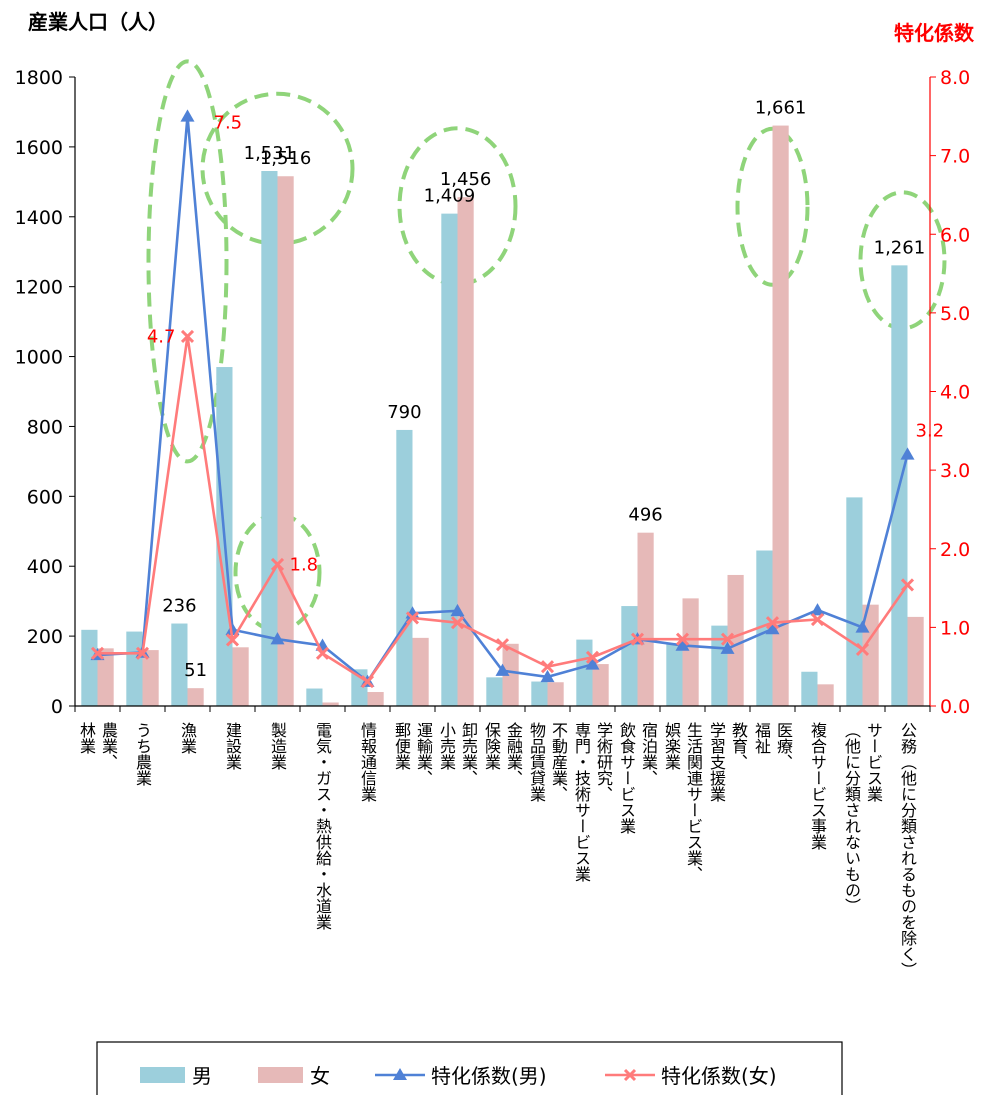 This screenshot has height=1095, width=984. Describe the element at coordinates (375, 699) in the screenshot. I see `bar-女-6` at that location.